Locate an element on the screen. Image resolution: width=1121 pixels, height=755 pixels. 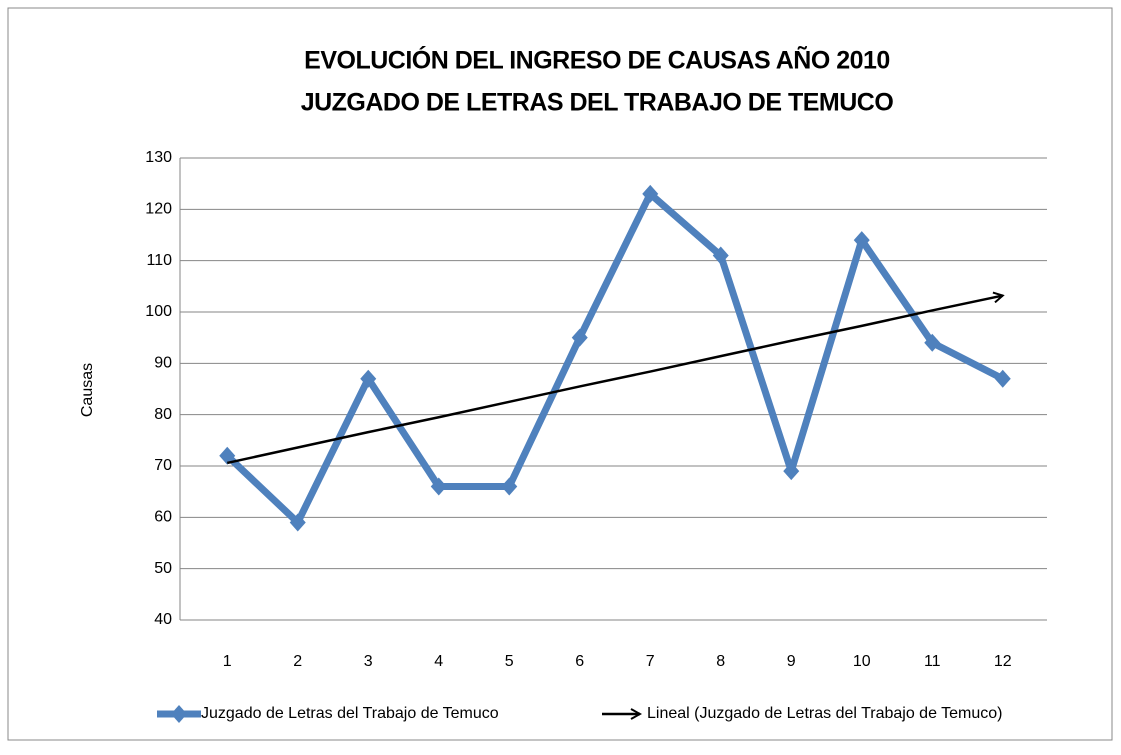
y-tick-label: 120 is located at coordinates (158, 209).